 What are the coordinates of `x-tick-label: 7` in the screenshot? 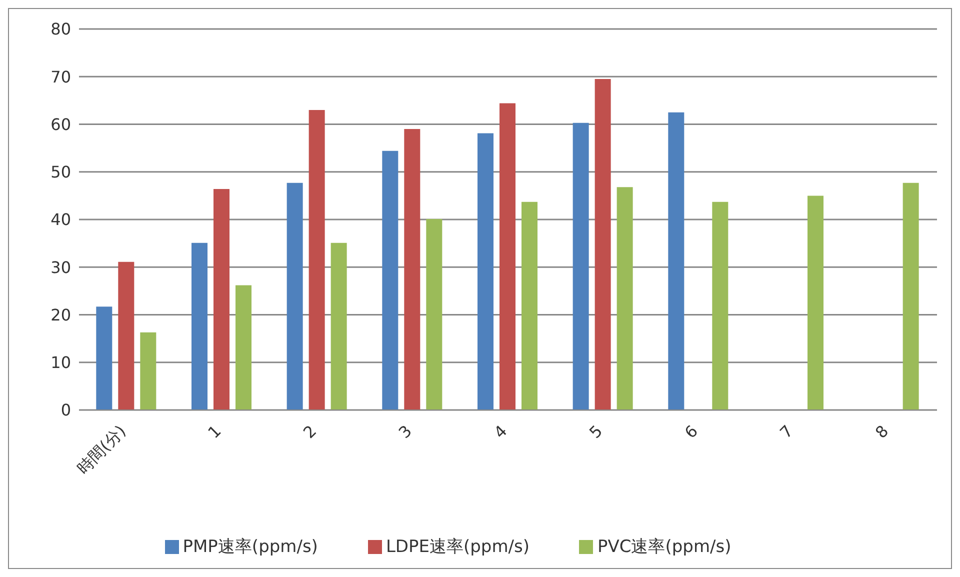 It's located at (786, 431).